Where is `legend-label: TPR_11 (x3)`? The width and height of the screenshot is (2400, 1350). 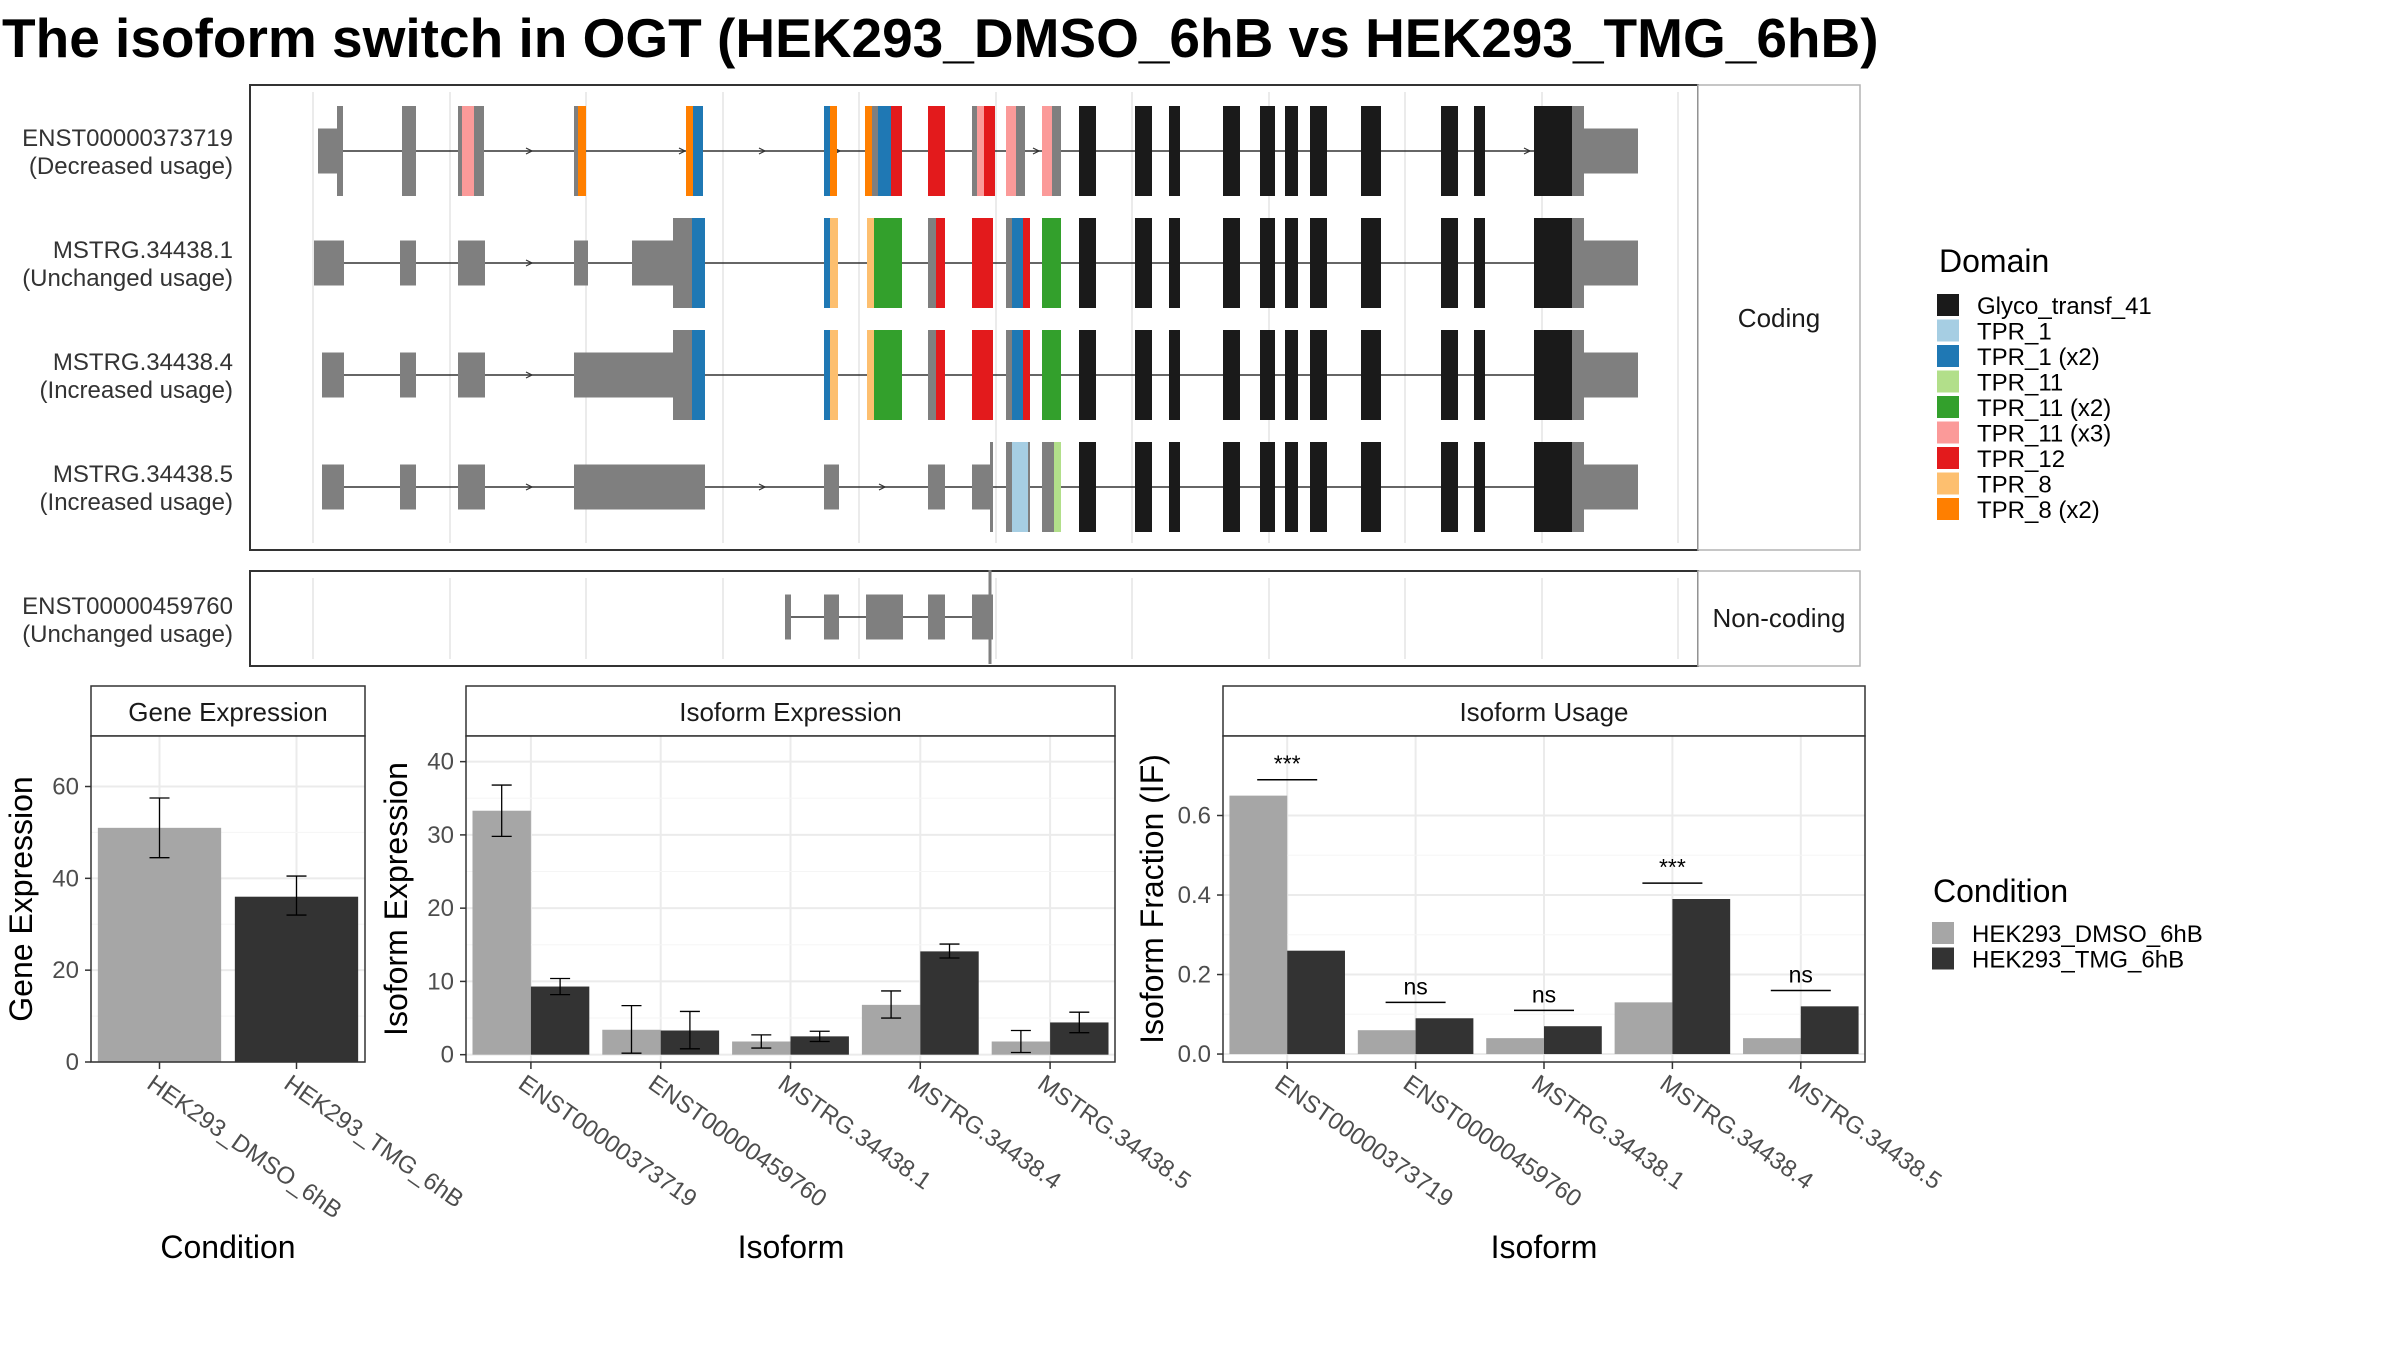 legend-label: TPR_11 (x3) is located at coordinates (2044, 434).